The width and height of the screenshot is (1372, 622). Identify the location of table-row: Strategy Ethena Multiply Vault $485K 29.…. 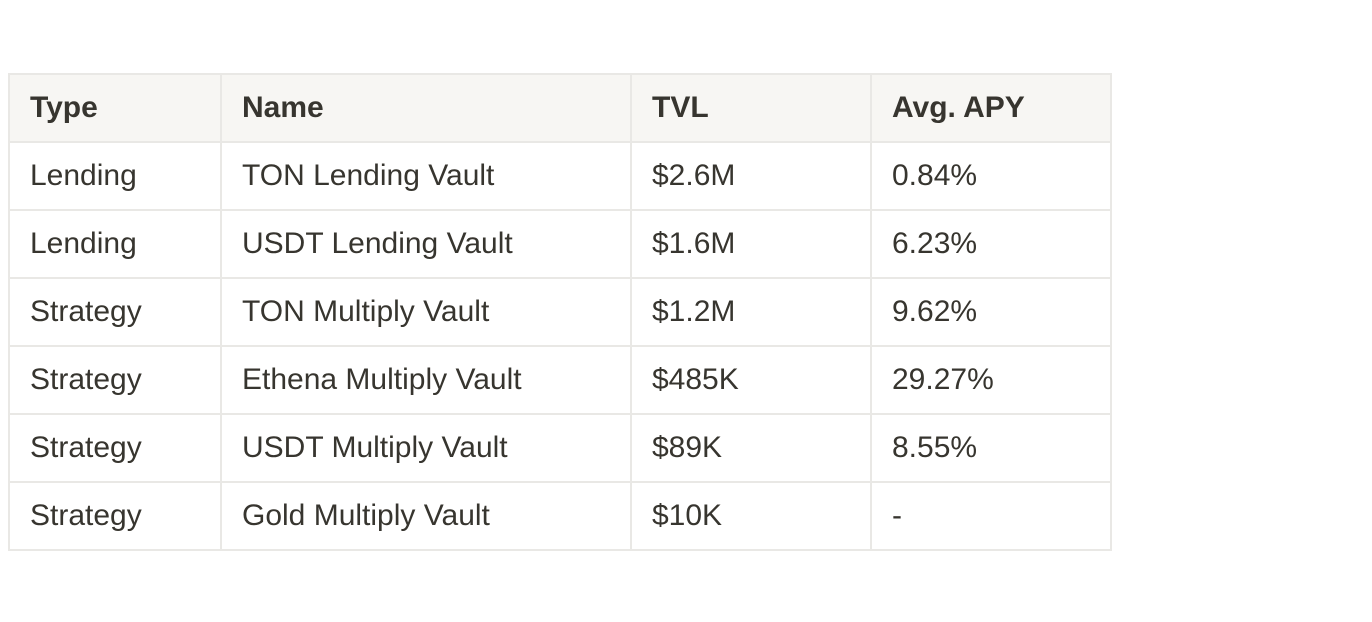
(560, 380).